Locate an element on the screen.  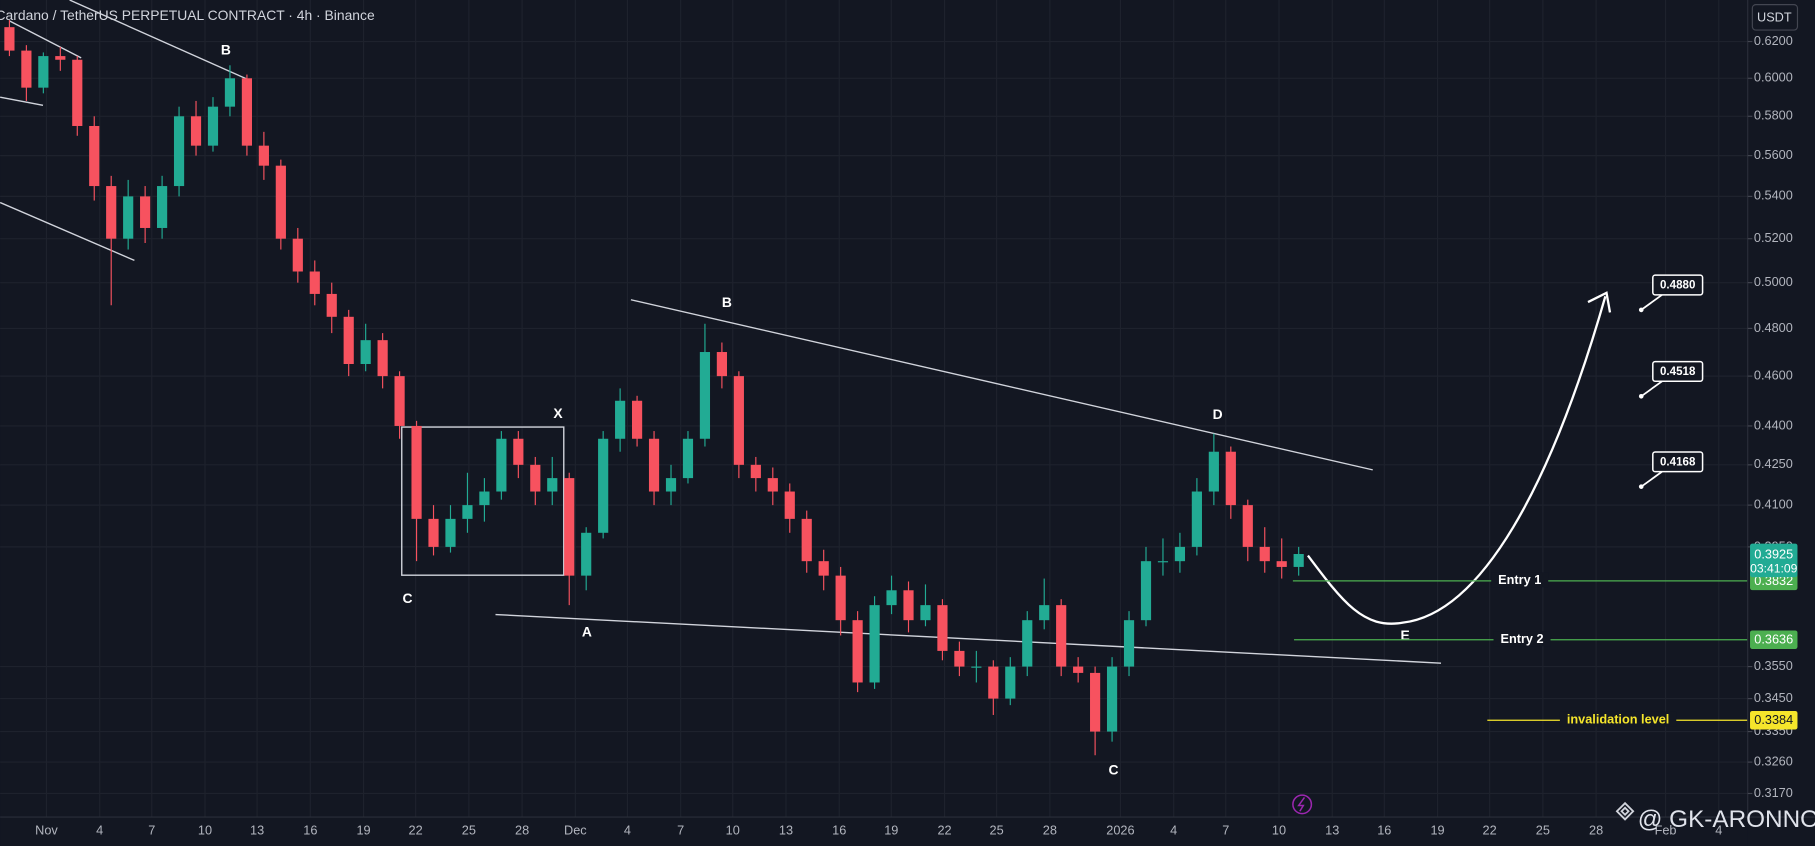
level-price-box is located at coordinates (1774, 720).